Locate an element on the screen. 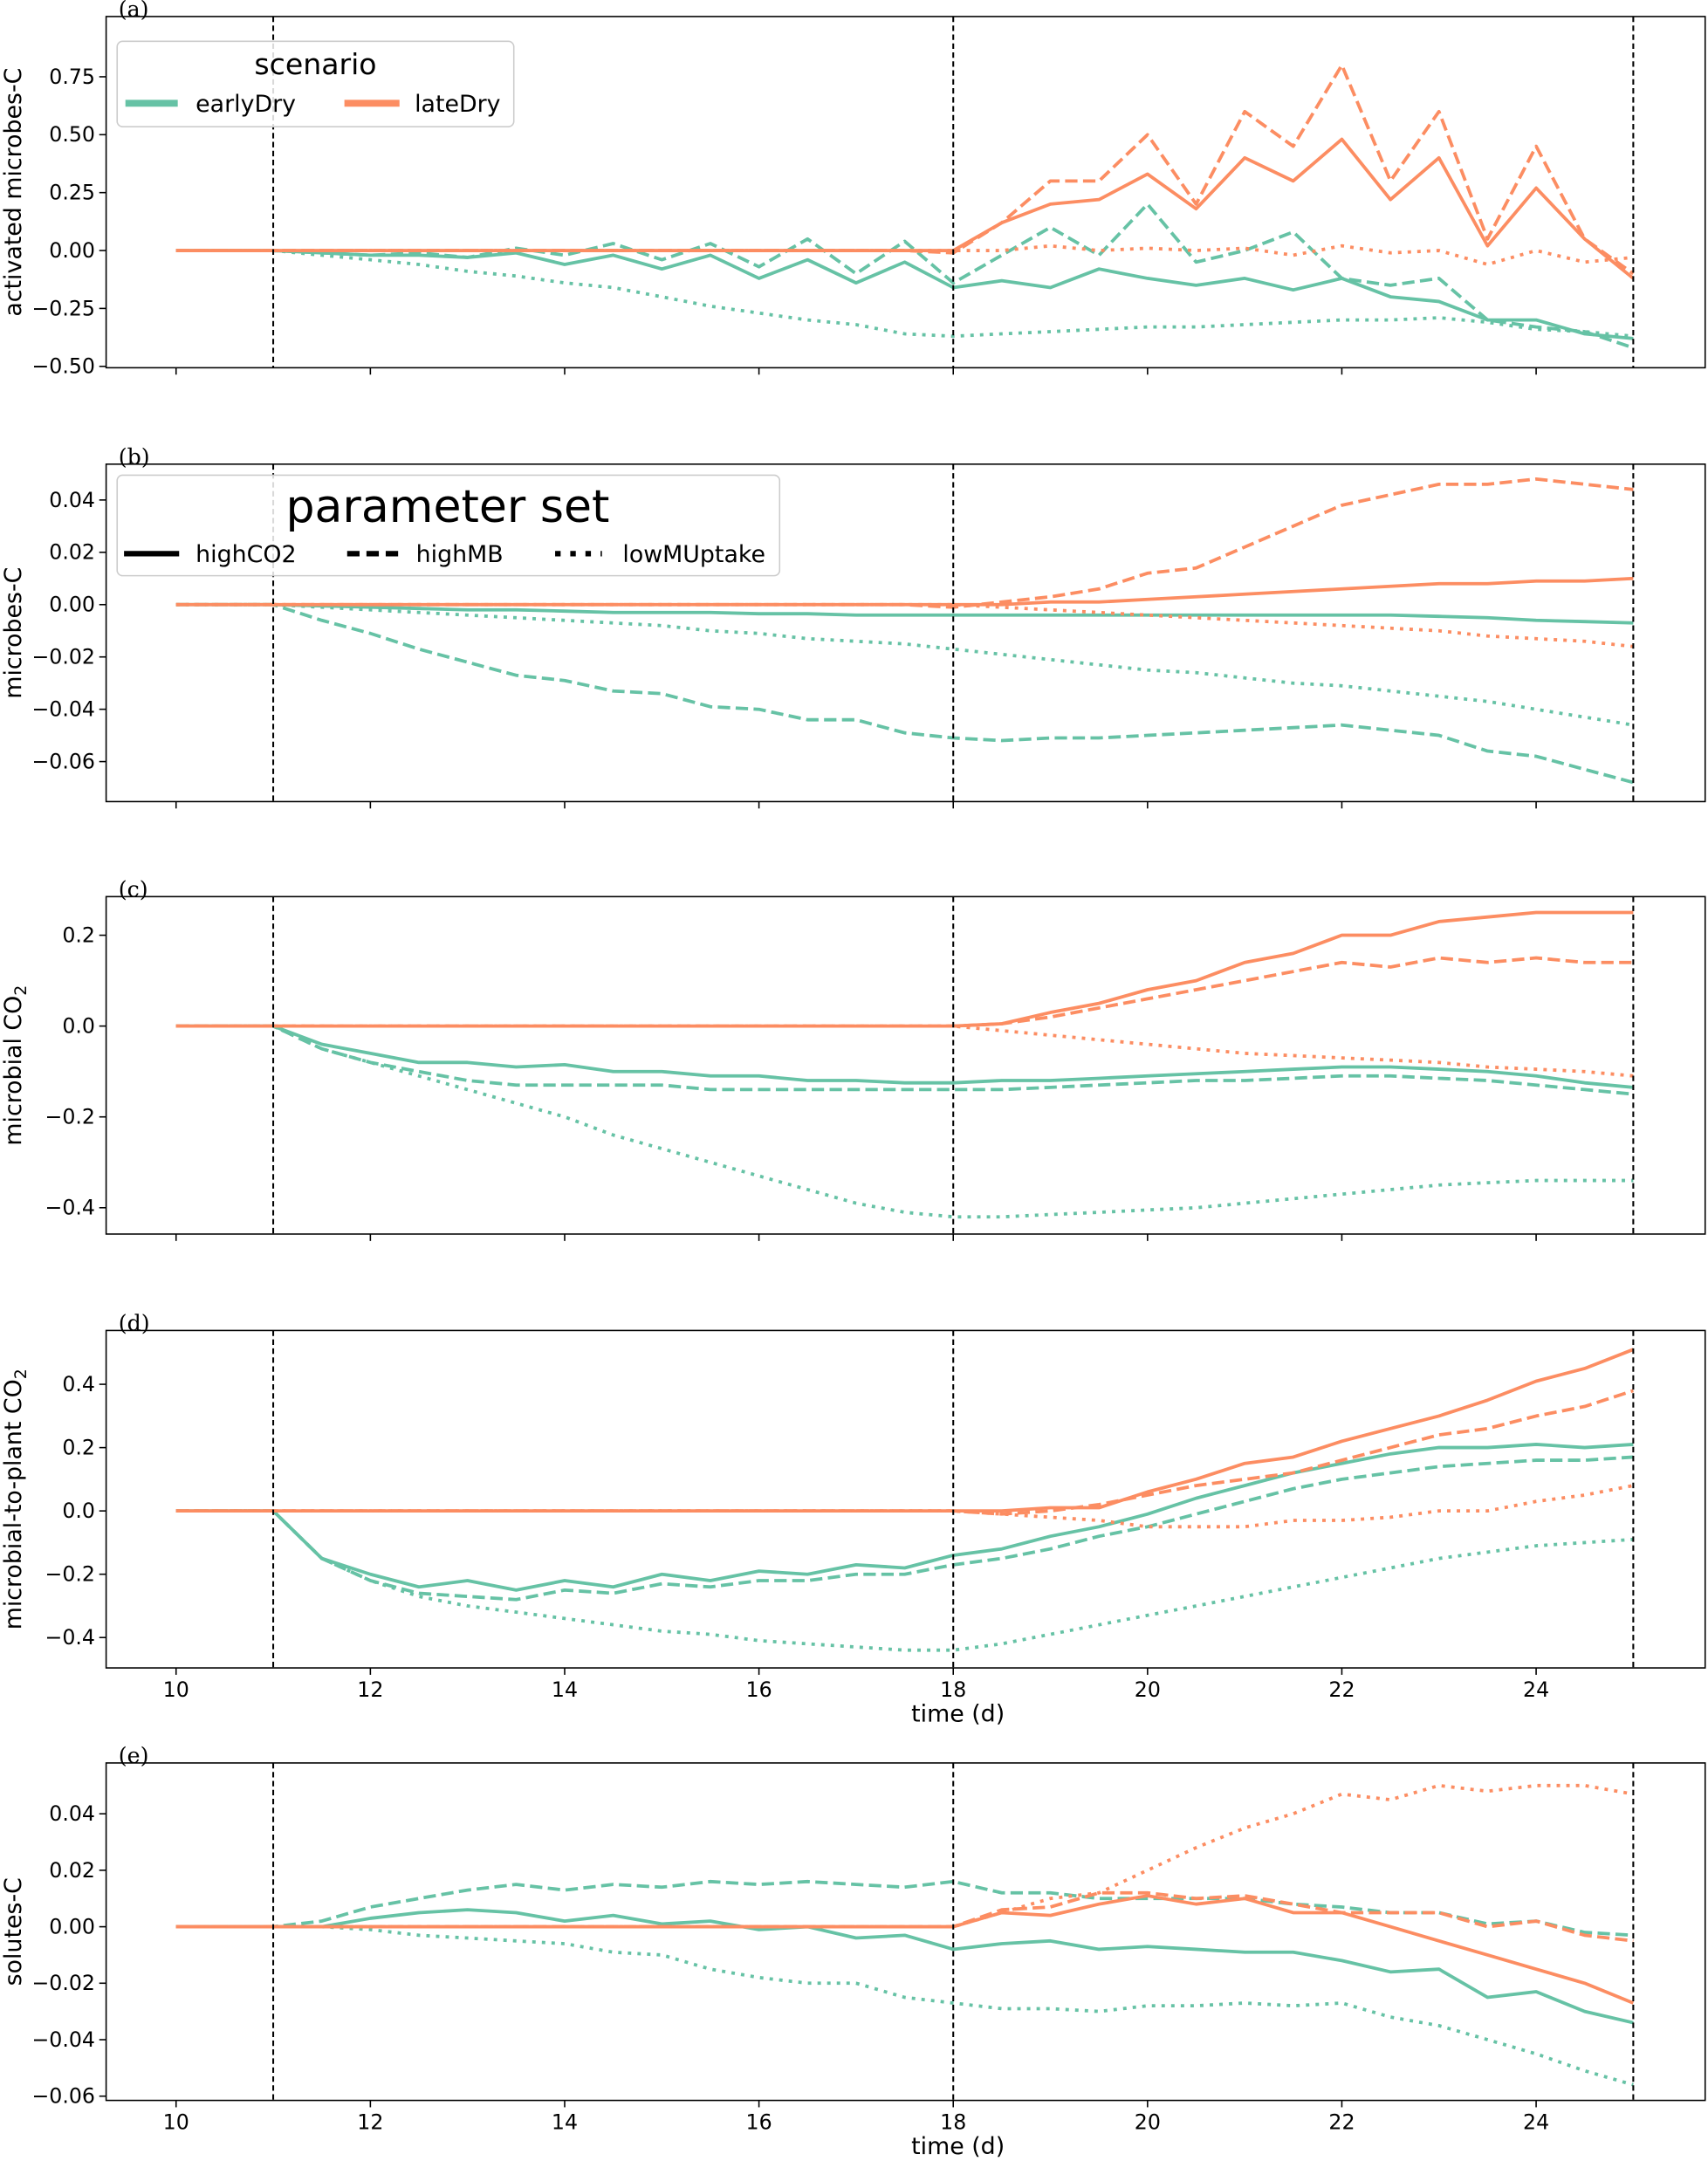 The width and height of the screenshot is (1708, 2161). y-tick-label: −0.25 is located at coordinates (63, 308).